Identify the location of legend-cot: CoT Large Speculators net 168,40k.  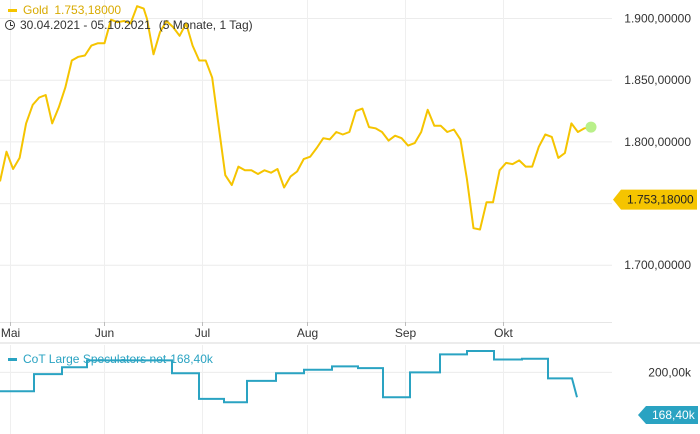
(110, 359).